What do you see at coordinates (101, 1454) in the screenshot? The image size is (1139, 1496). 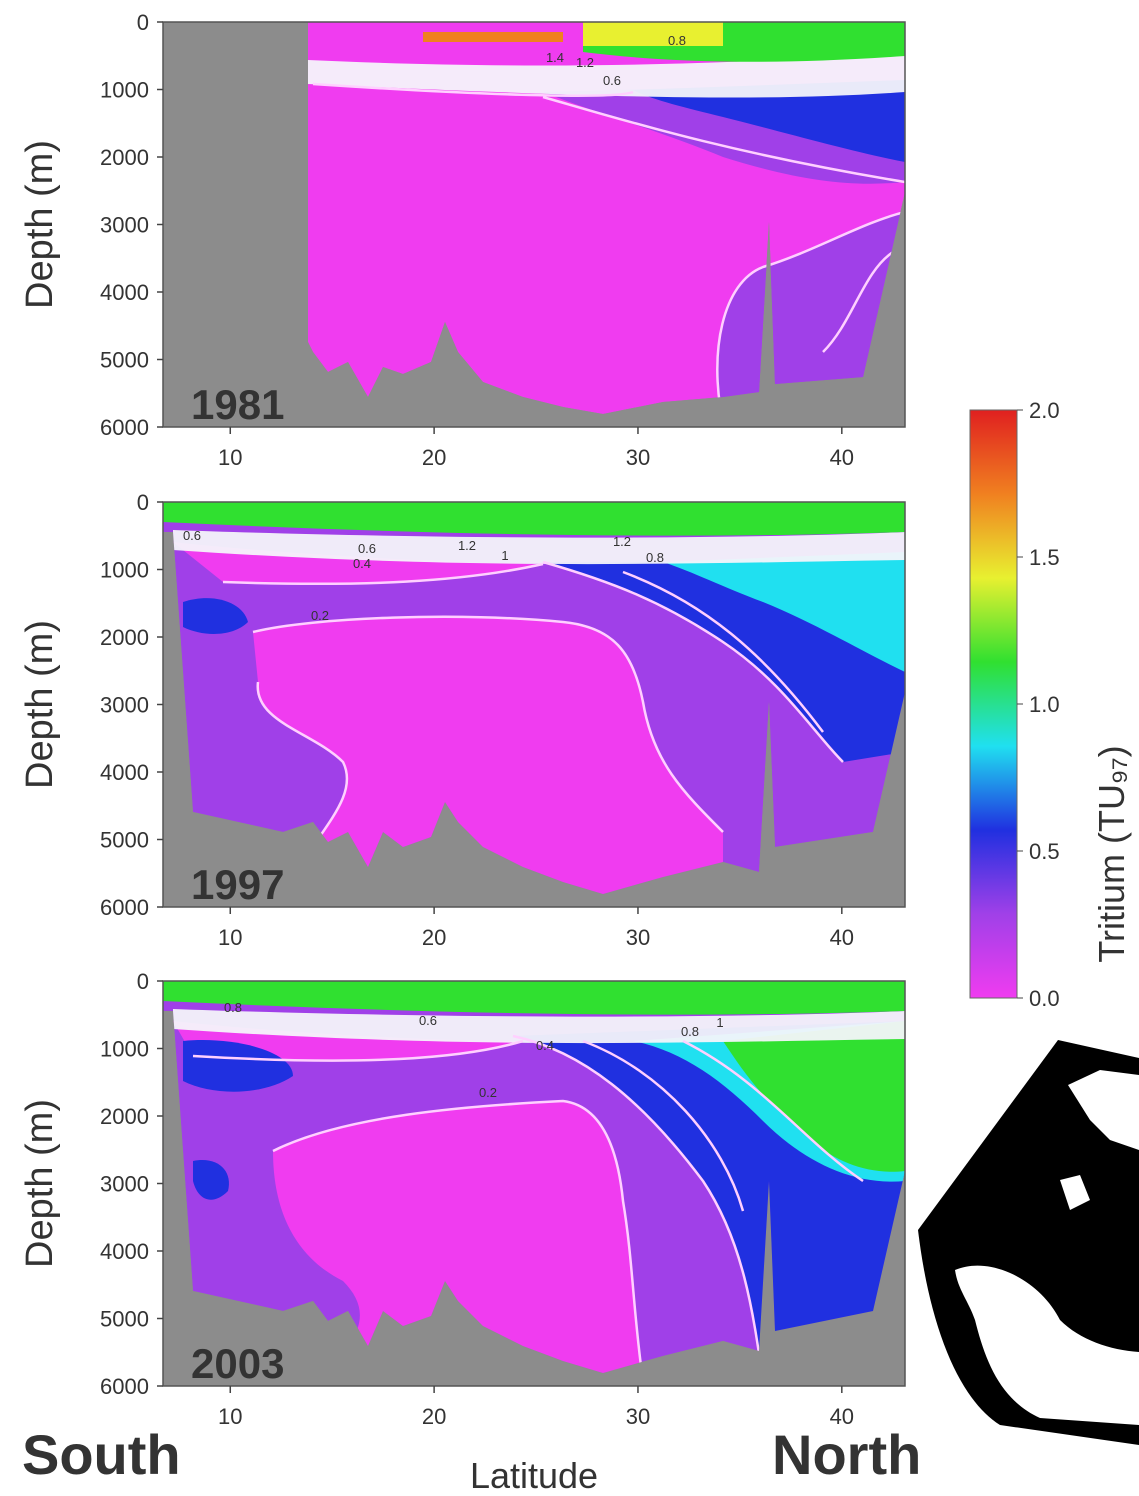 I see `south-label: South` at bounding box center [101, 1454].